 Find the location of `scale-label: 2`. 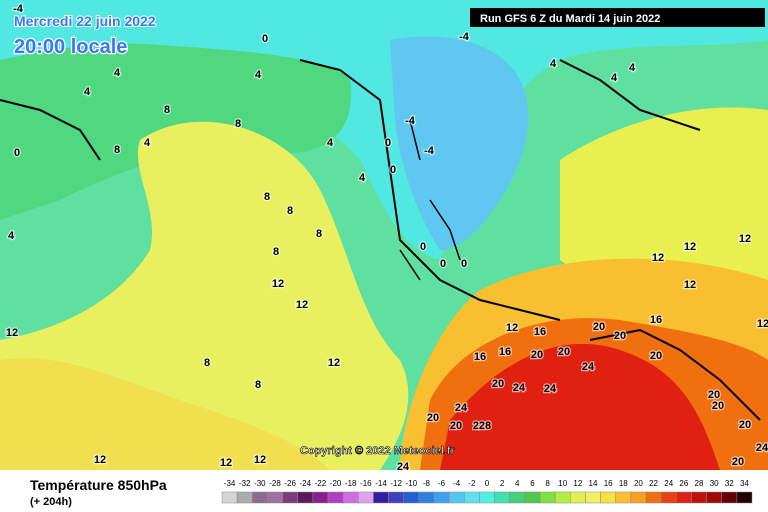

scale-label: 2 is located at coordinates (502, 483).